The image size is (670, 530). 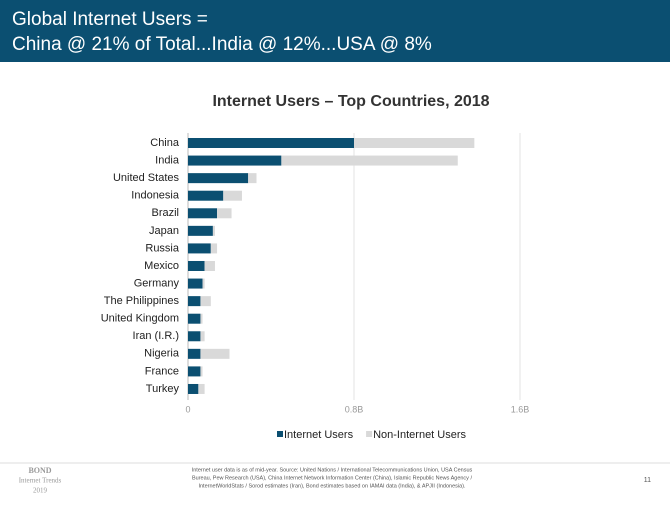 What do you see at coordinates (164, 231) in the screenshot?
I see `y-tick-label: Japan` at bounding box center [164, 231].